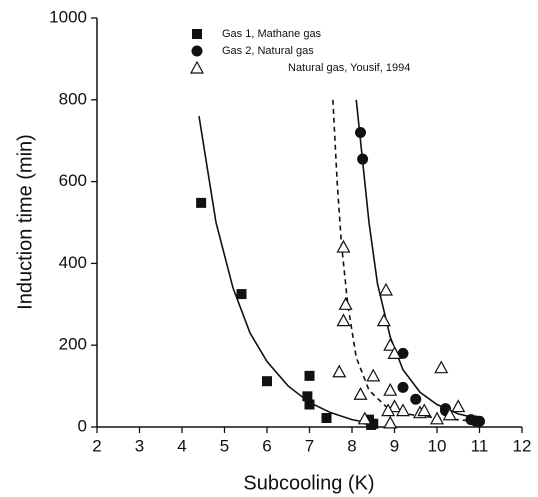 The width and height of the screenshot is (538, 497). Describe the element at coordinates (73, 98) in the screenshot. I see `y-tick-label: 800` at that location.